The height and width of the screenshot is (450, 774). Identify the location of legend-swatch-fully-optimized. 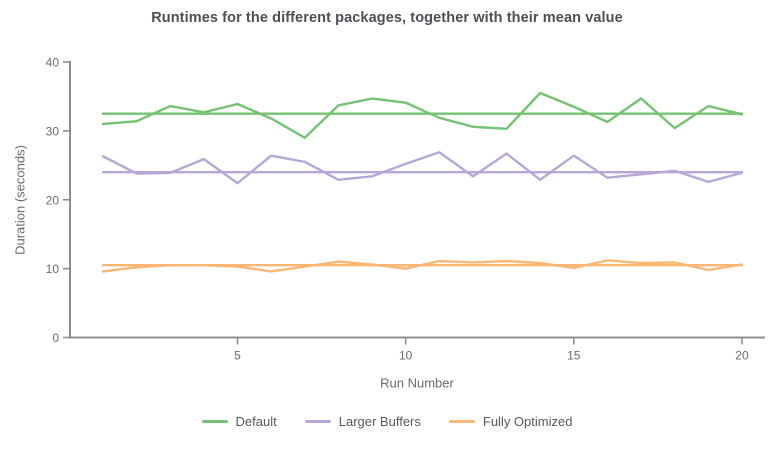
(461, 421).